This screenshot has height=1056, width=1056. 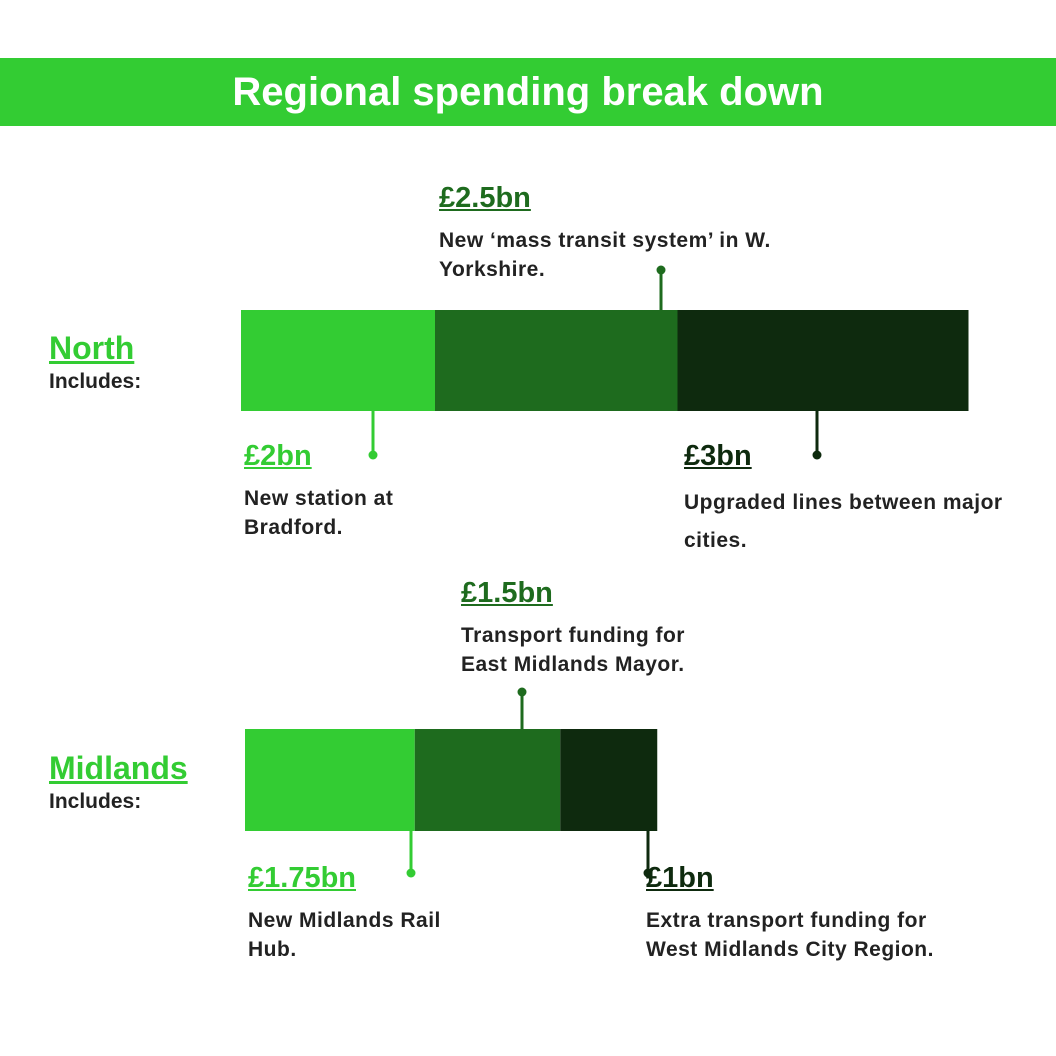 I want to click on midlands-amount-3: £1bn, so click(x=680, y=878).